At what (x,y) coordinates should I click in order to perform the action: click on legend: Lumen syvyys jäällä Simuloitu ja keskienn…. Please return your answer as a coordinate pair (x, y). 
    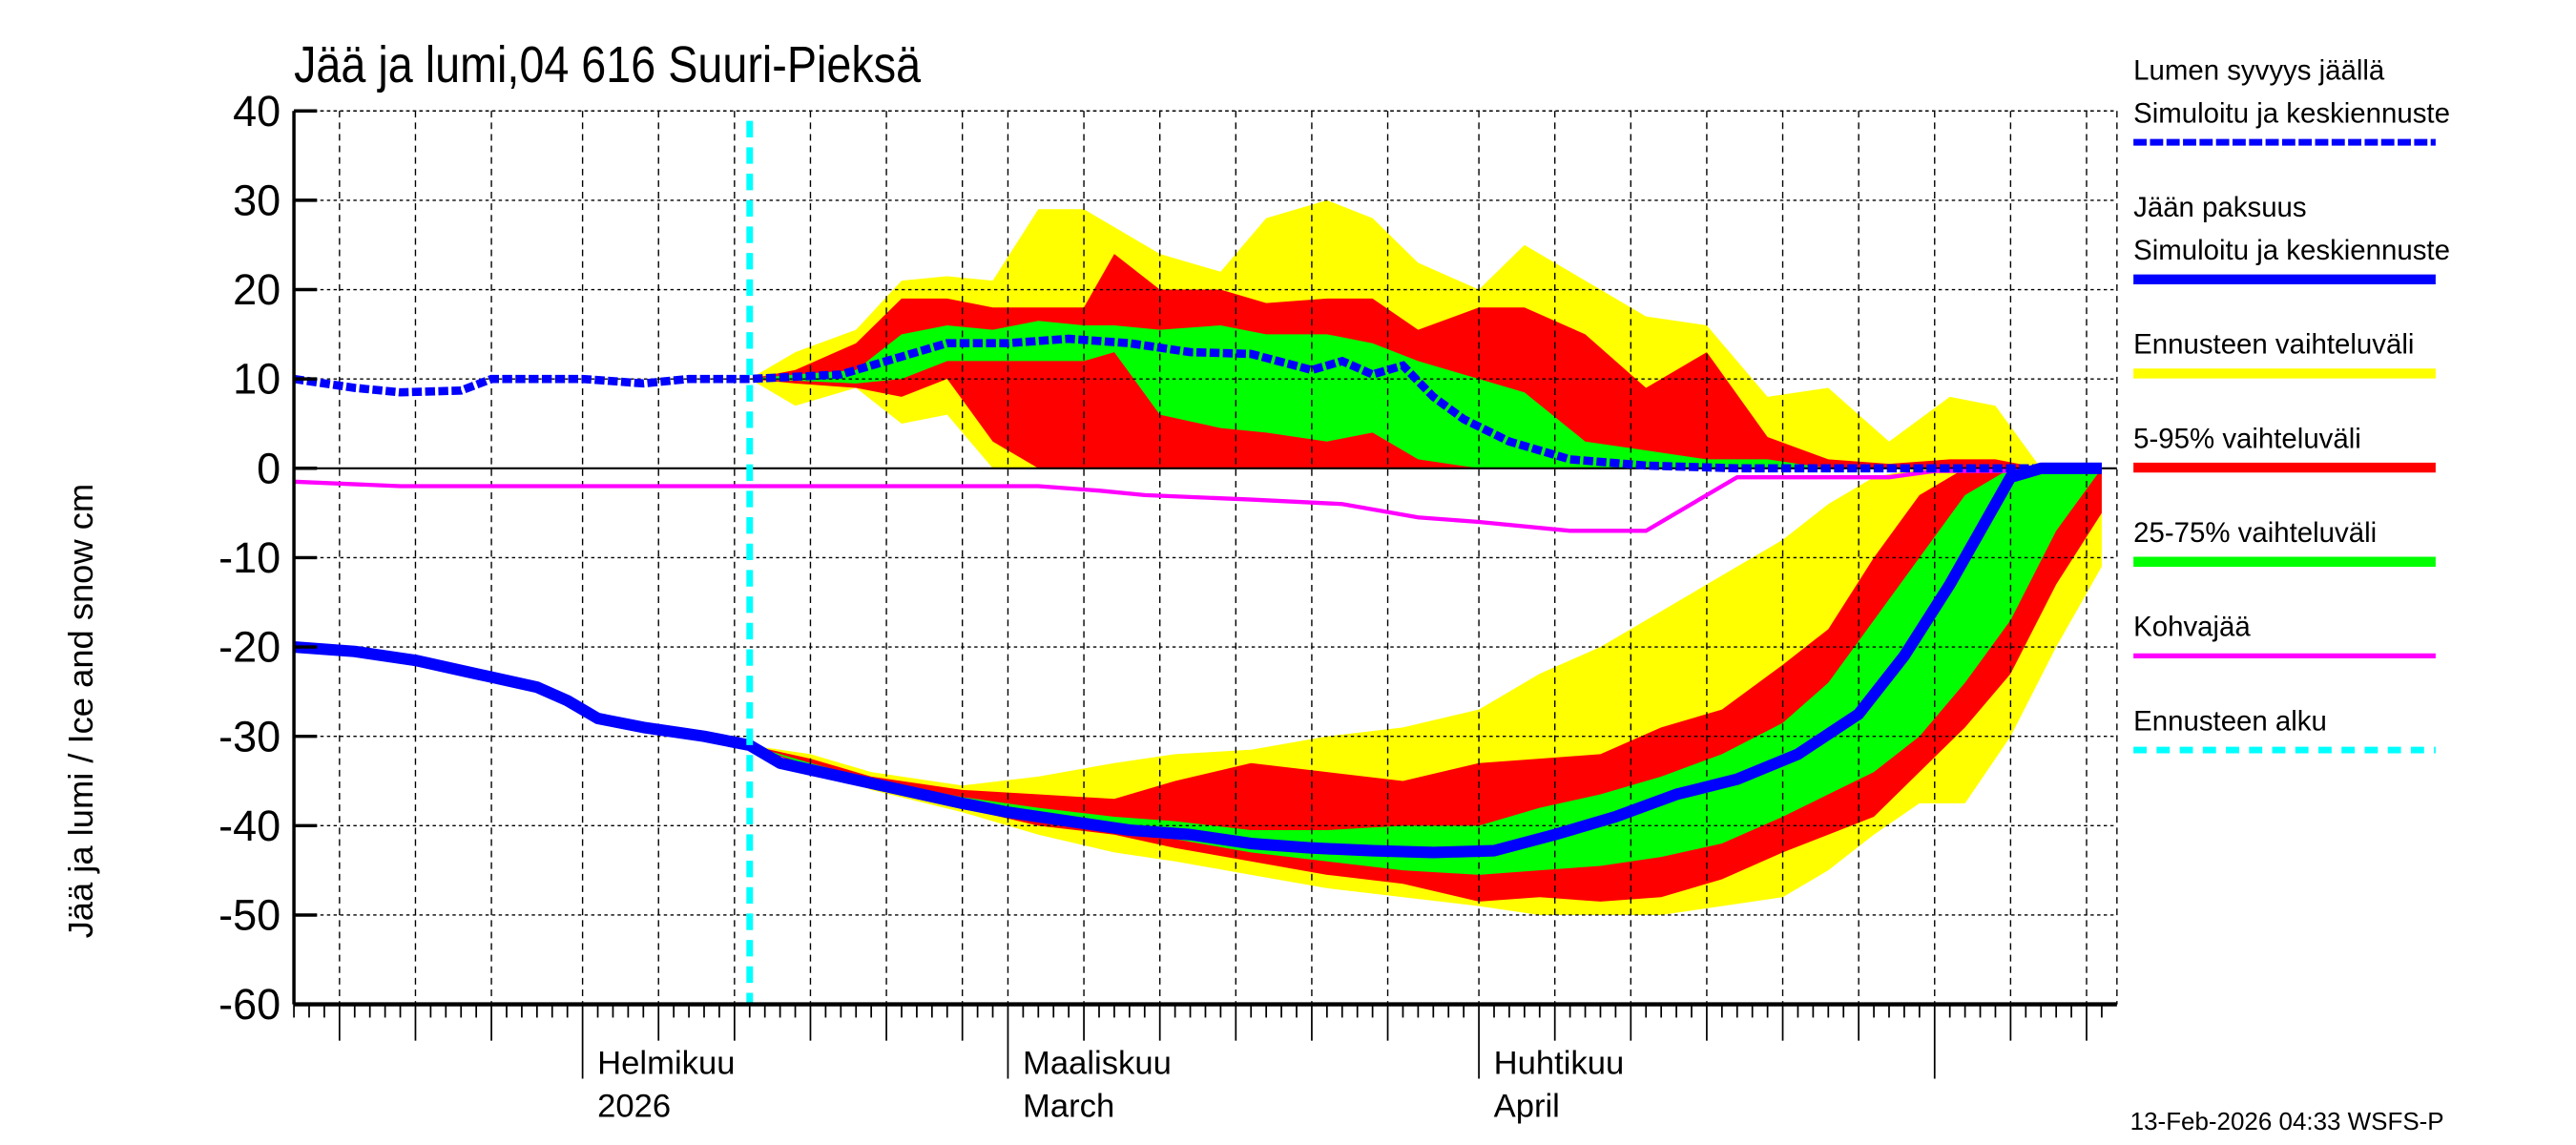
    Looking at the image, I should click on (2291, 404).